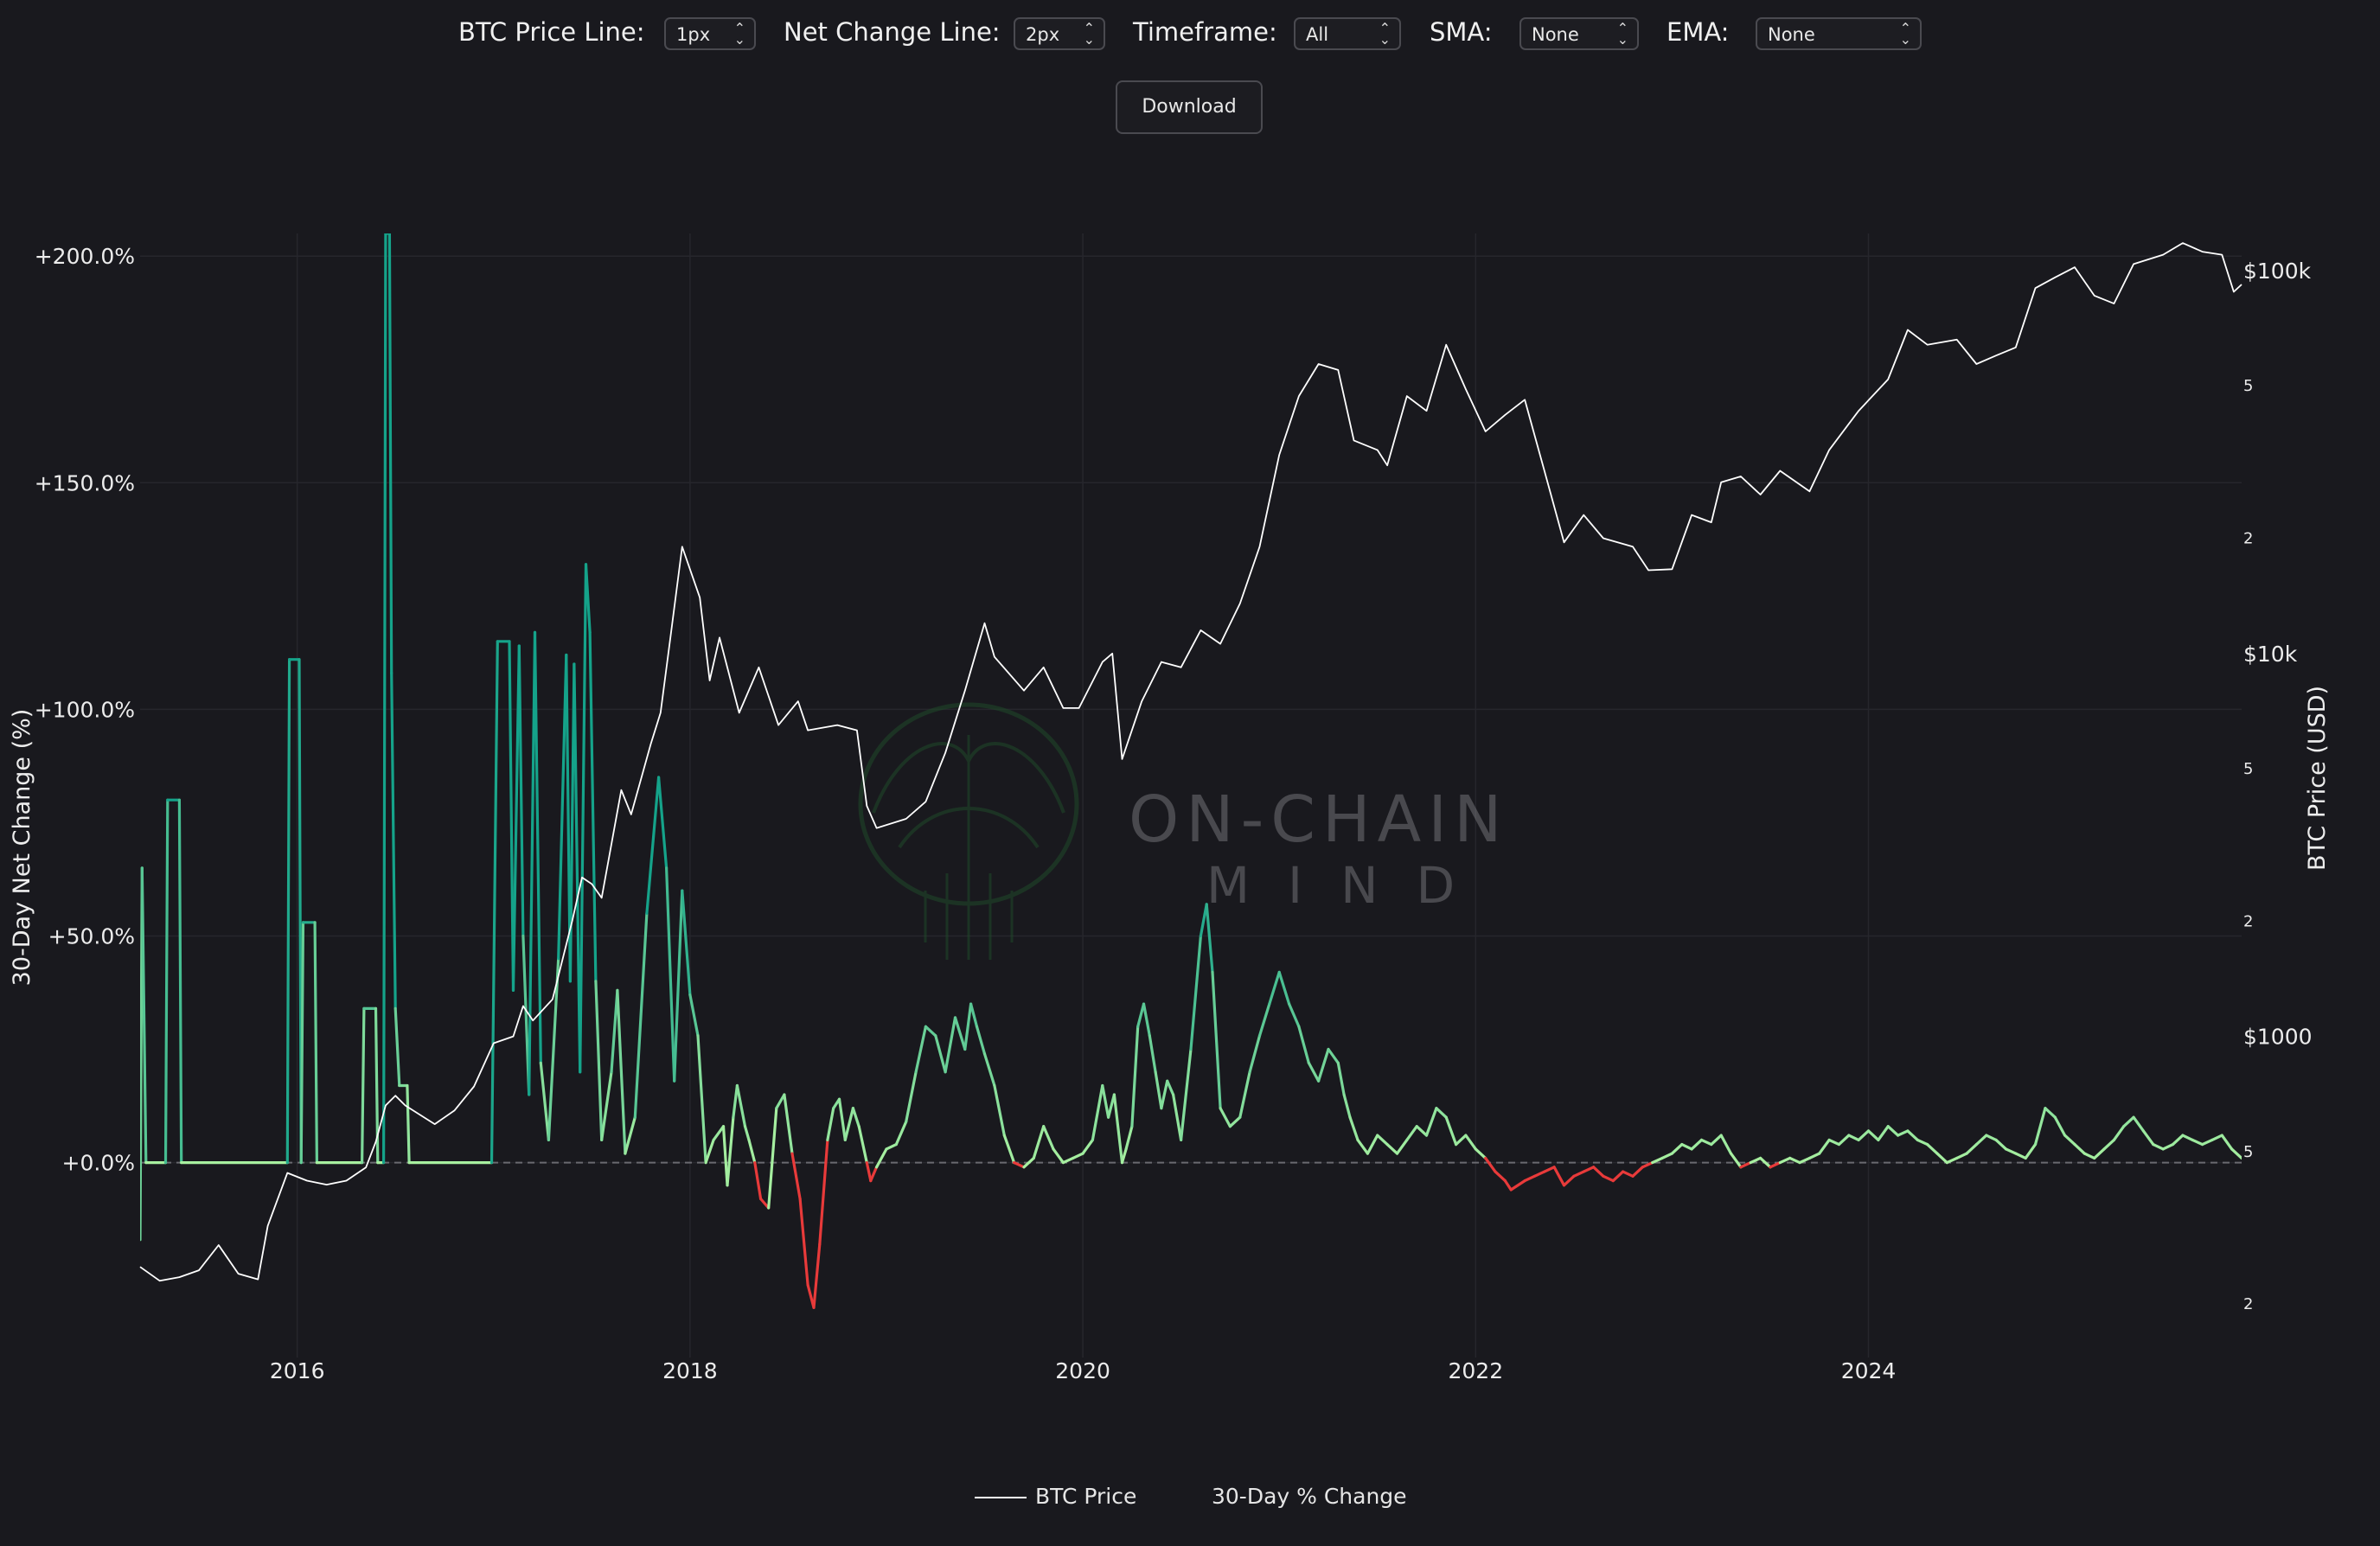 Image resolution: width=2380 pixels, height=1546 pixels. I want to click on net-change-line-select: 2px ⌃ ⌄, so click(1060, 33).